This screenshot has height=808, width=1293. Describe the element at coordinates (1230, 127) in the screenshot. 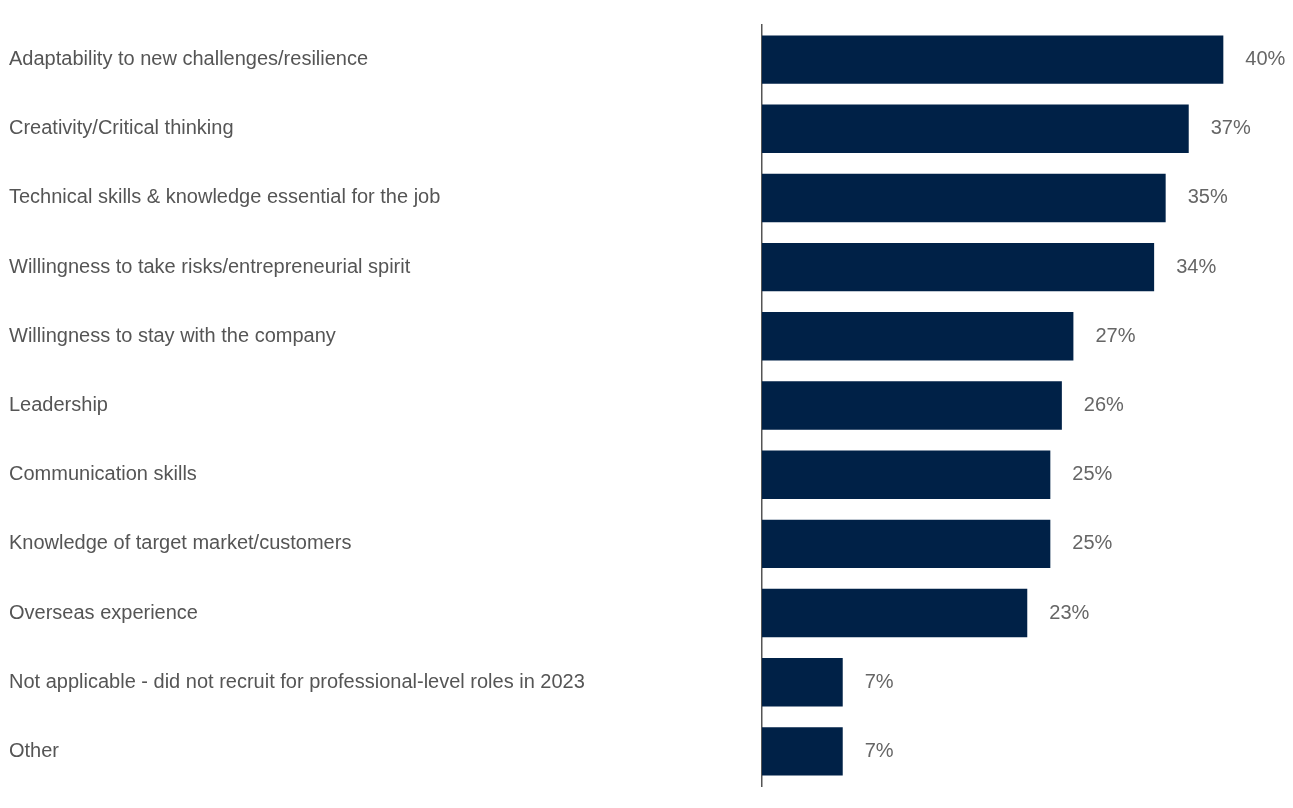

I see `data-label: 37%` at that location.